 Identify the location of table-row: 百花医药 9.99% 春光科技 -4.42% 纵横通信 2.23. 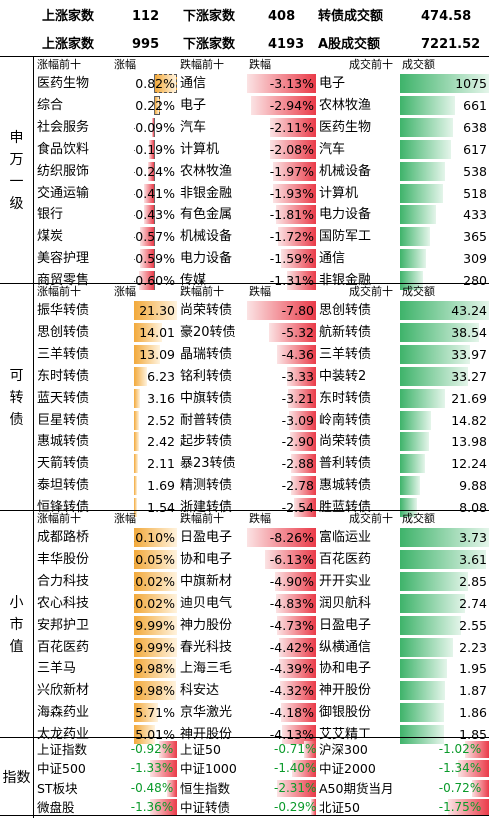
(261, 647).